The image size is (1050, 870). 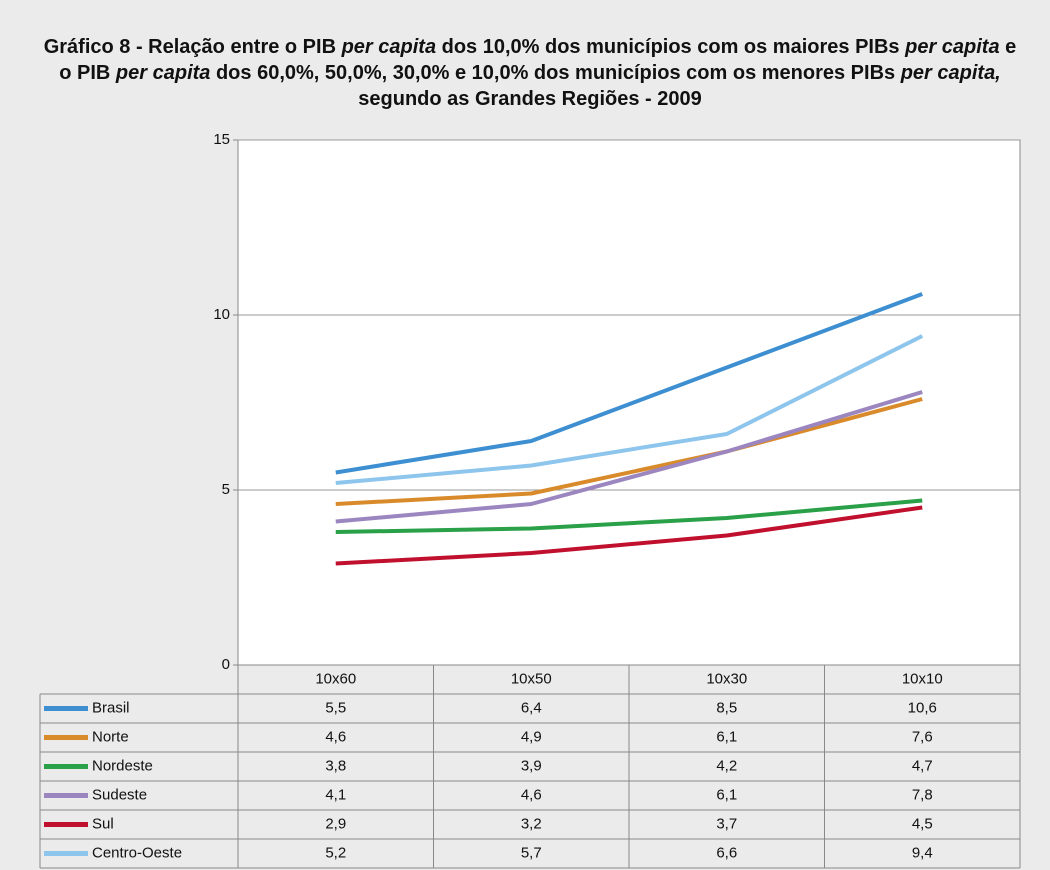 I want to click on table-value: 3,9, so click(x=531, y=765).